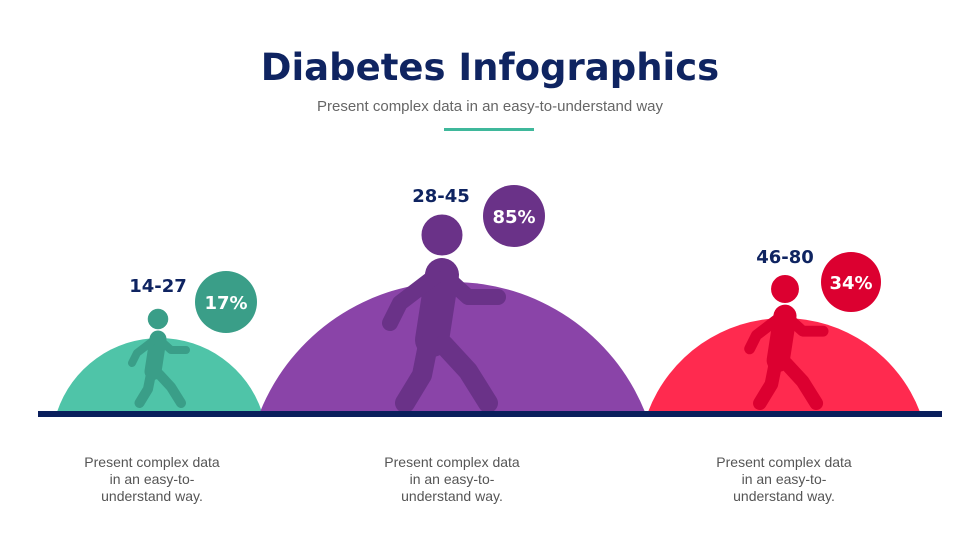  I want to click on percent-value: 17%, so click(225, 303).